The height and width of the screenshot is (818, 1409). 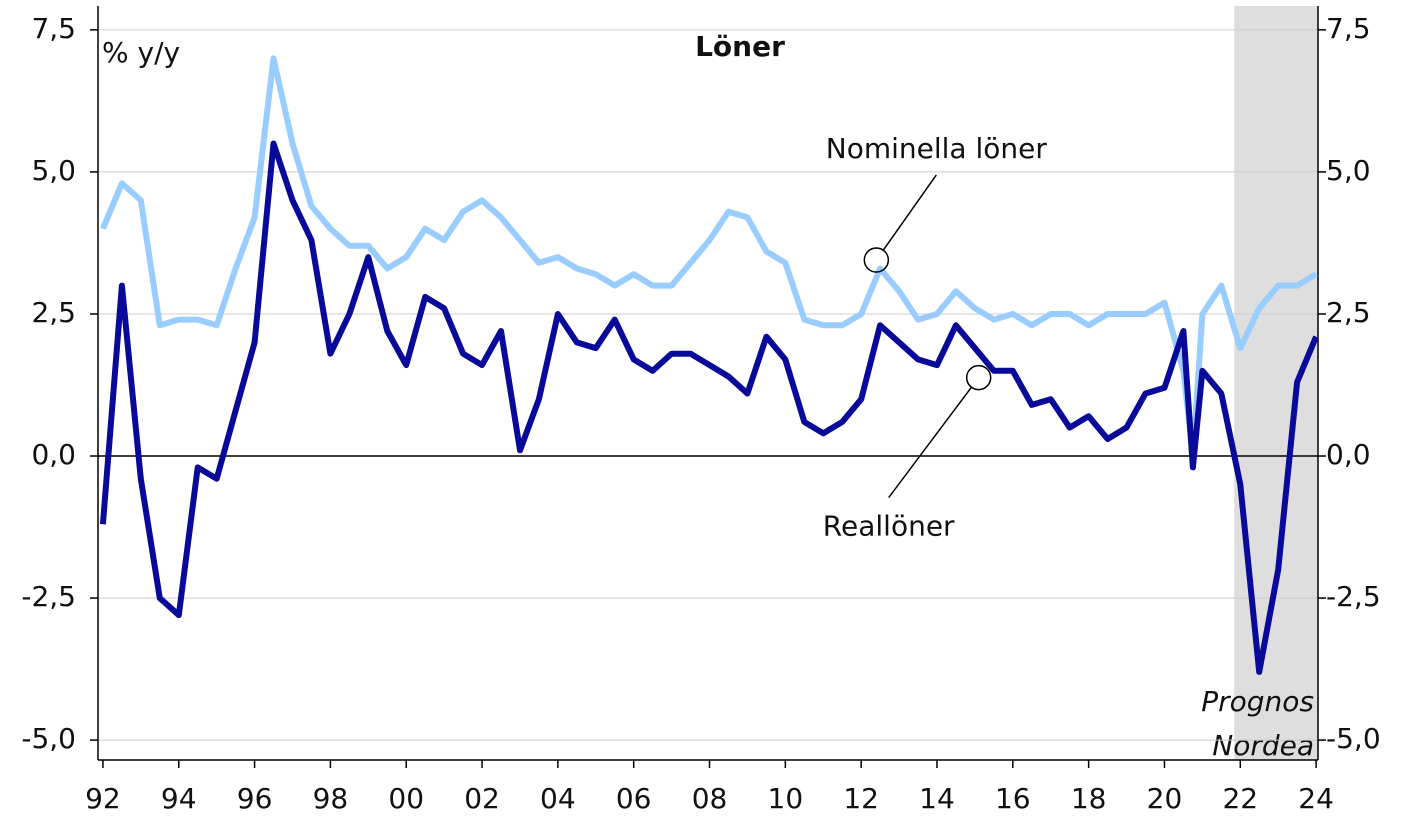 What do you see at coordinates (861, 798) in the screenshot?
I see `x-tick-label: 12` at bounding box center [861, 798].